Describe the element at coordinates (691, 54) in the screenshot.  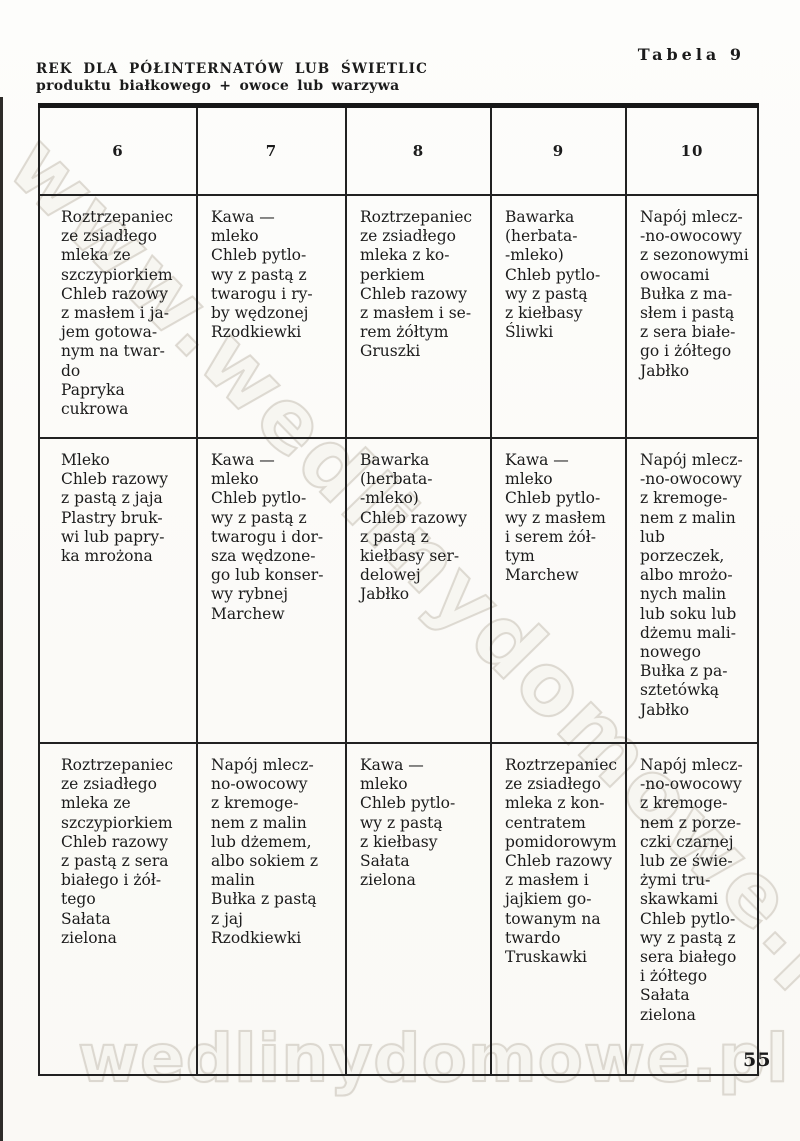
I see `table-caption: Tabela 9` at that location.